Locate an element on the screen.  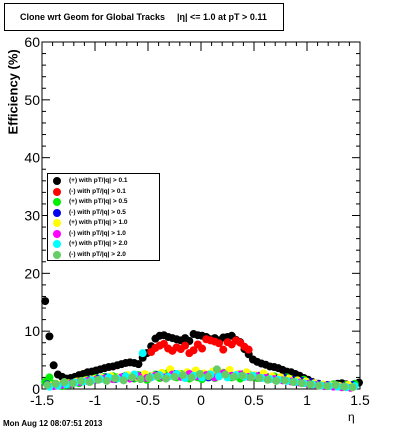
legend-item: (-) with pT/|q| > 0.5 is located at coordinates (103, 213).